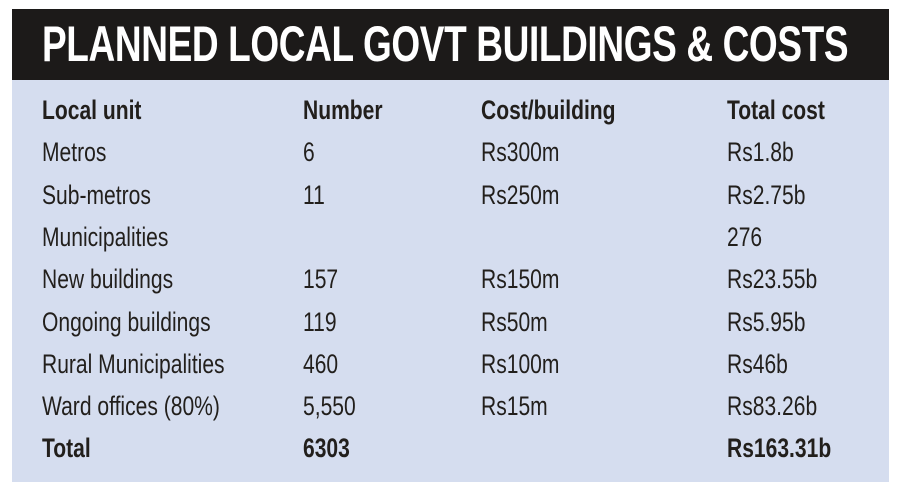 The height and width of the screenshot is (489, 900). What do you see at coordinates (514, 321) in the screenshot?
I see `table-cell: Rs50m` at bounding box center [514, 321].